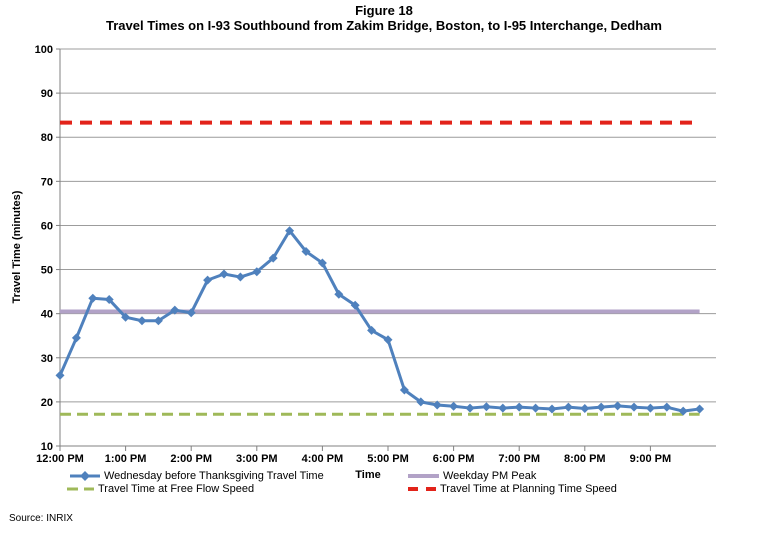 The image size is (768, 545). Describe the element at coordinates (47, 138) in the screenshot. I see `svg-text: 80` at that location.